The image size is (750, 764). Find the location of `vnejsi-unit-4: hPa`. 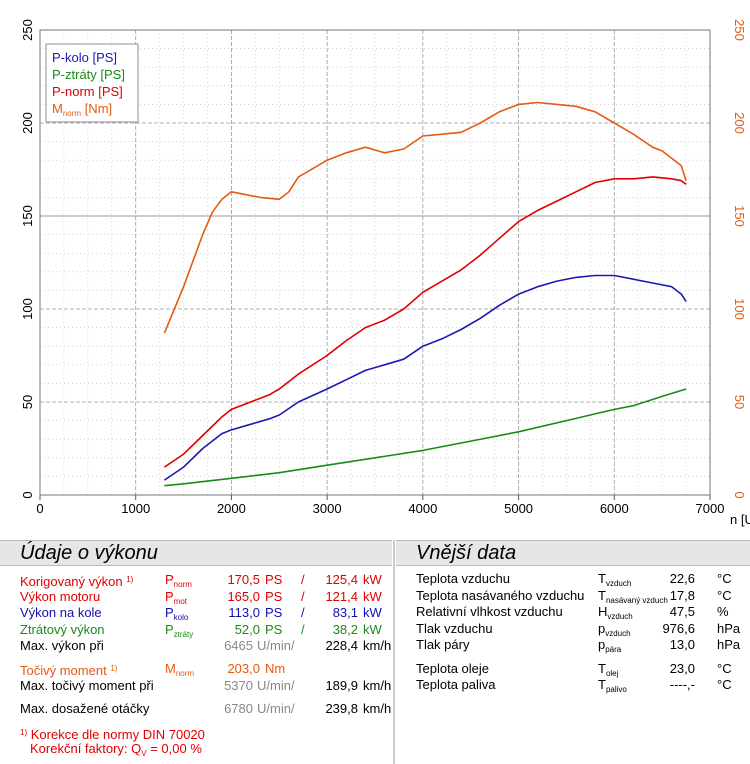

vnejsi-unit-4: hPa is located at coordinates (729, 644).